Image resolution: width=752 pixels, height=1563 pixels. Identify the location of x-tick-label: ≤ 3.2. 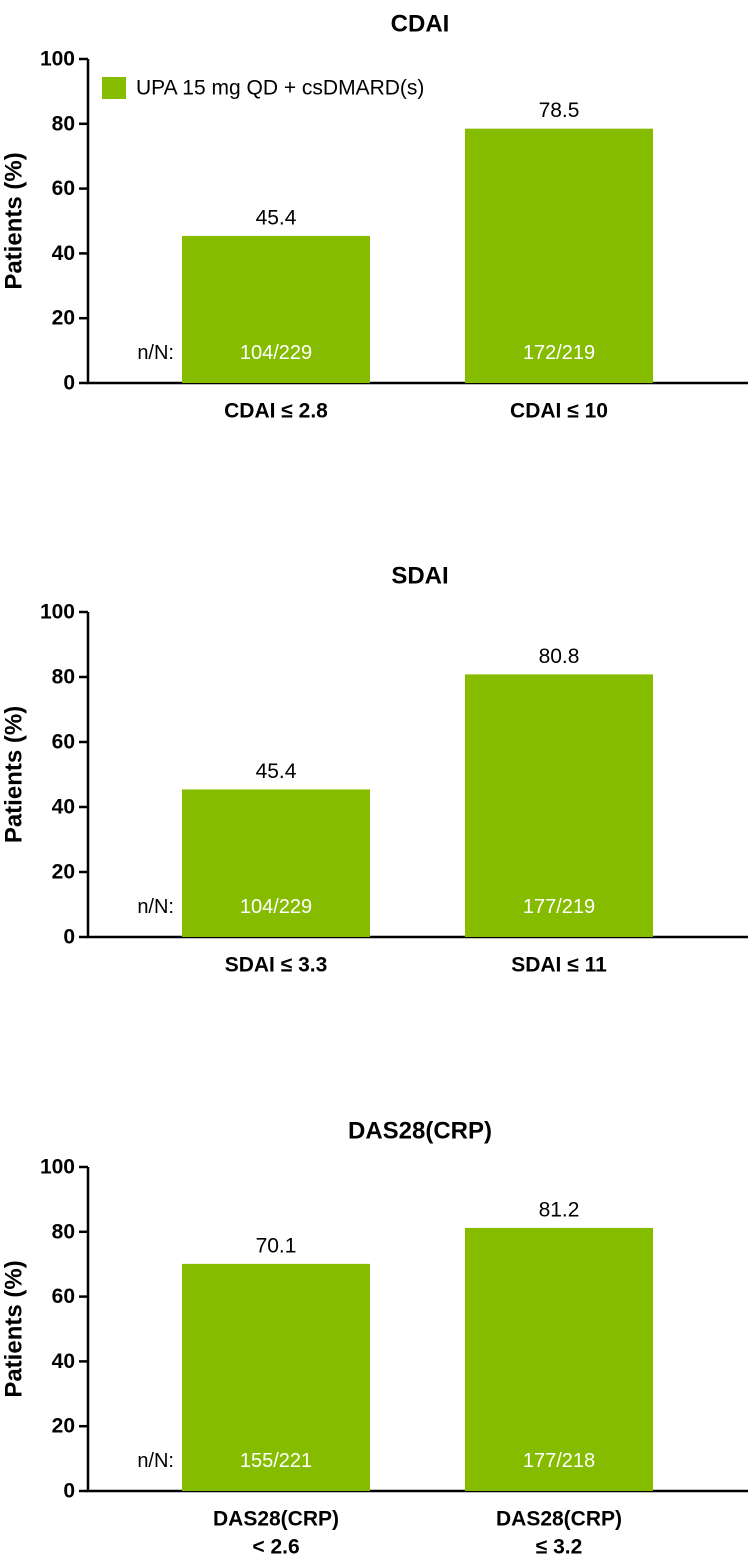
(559, 1547).